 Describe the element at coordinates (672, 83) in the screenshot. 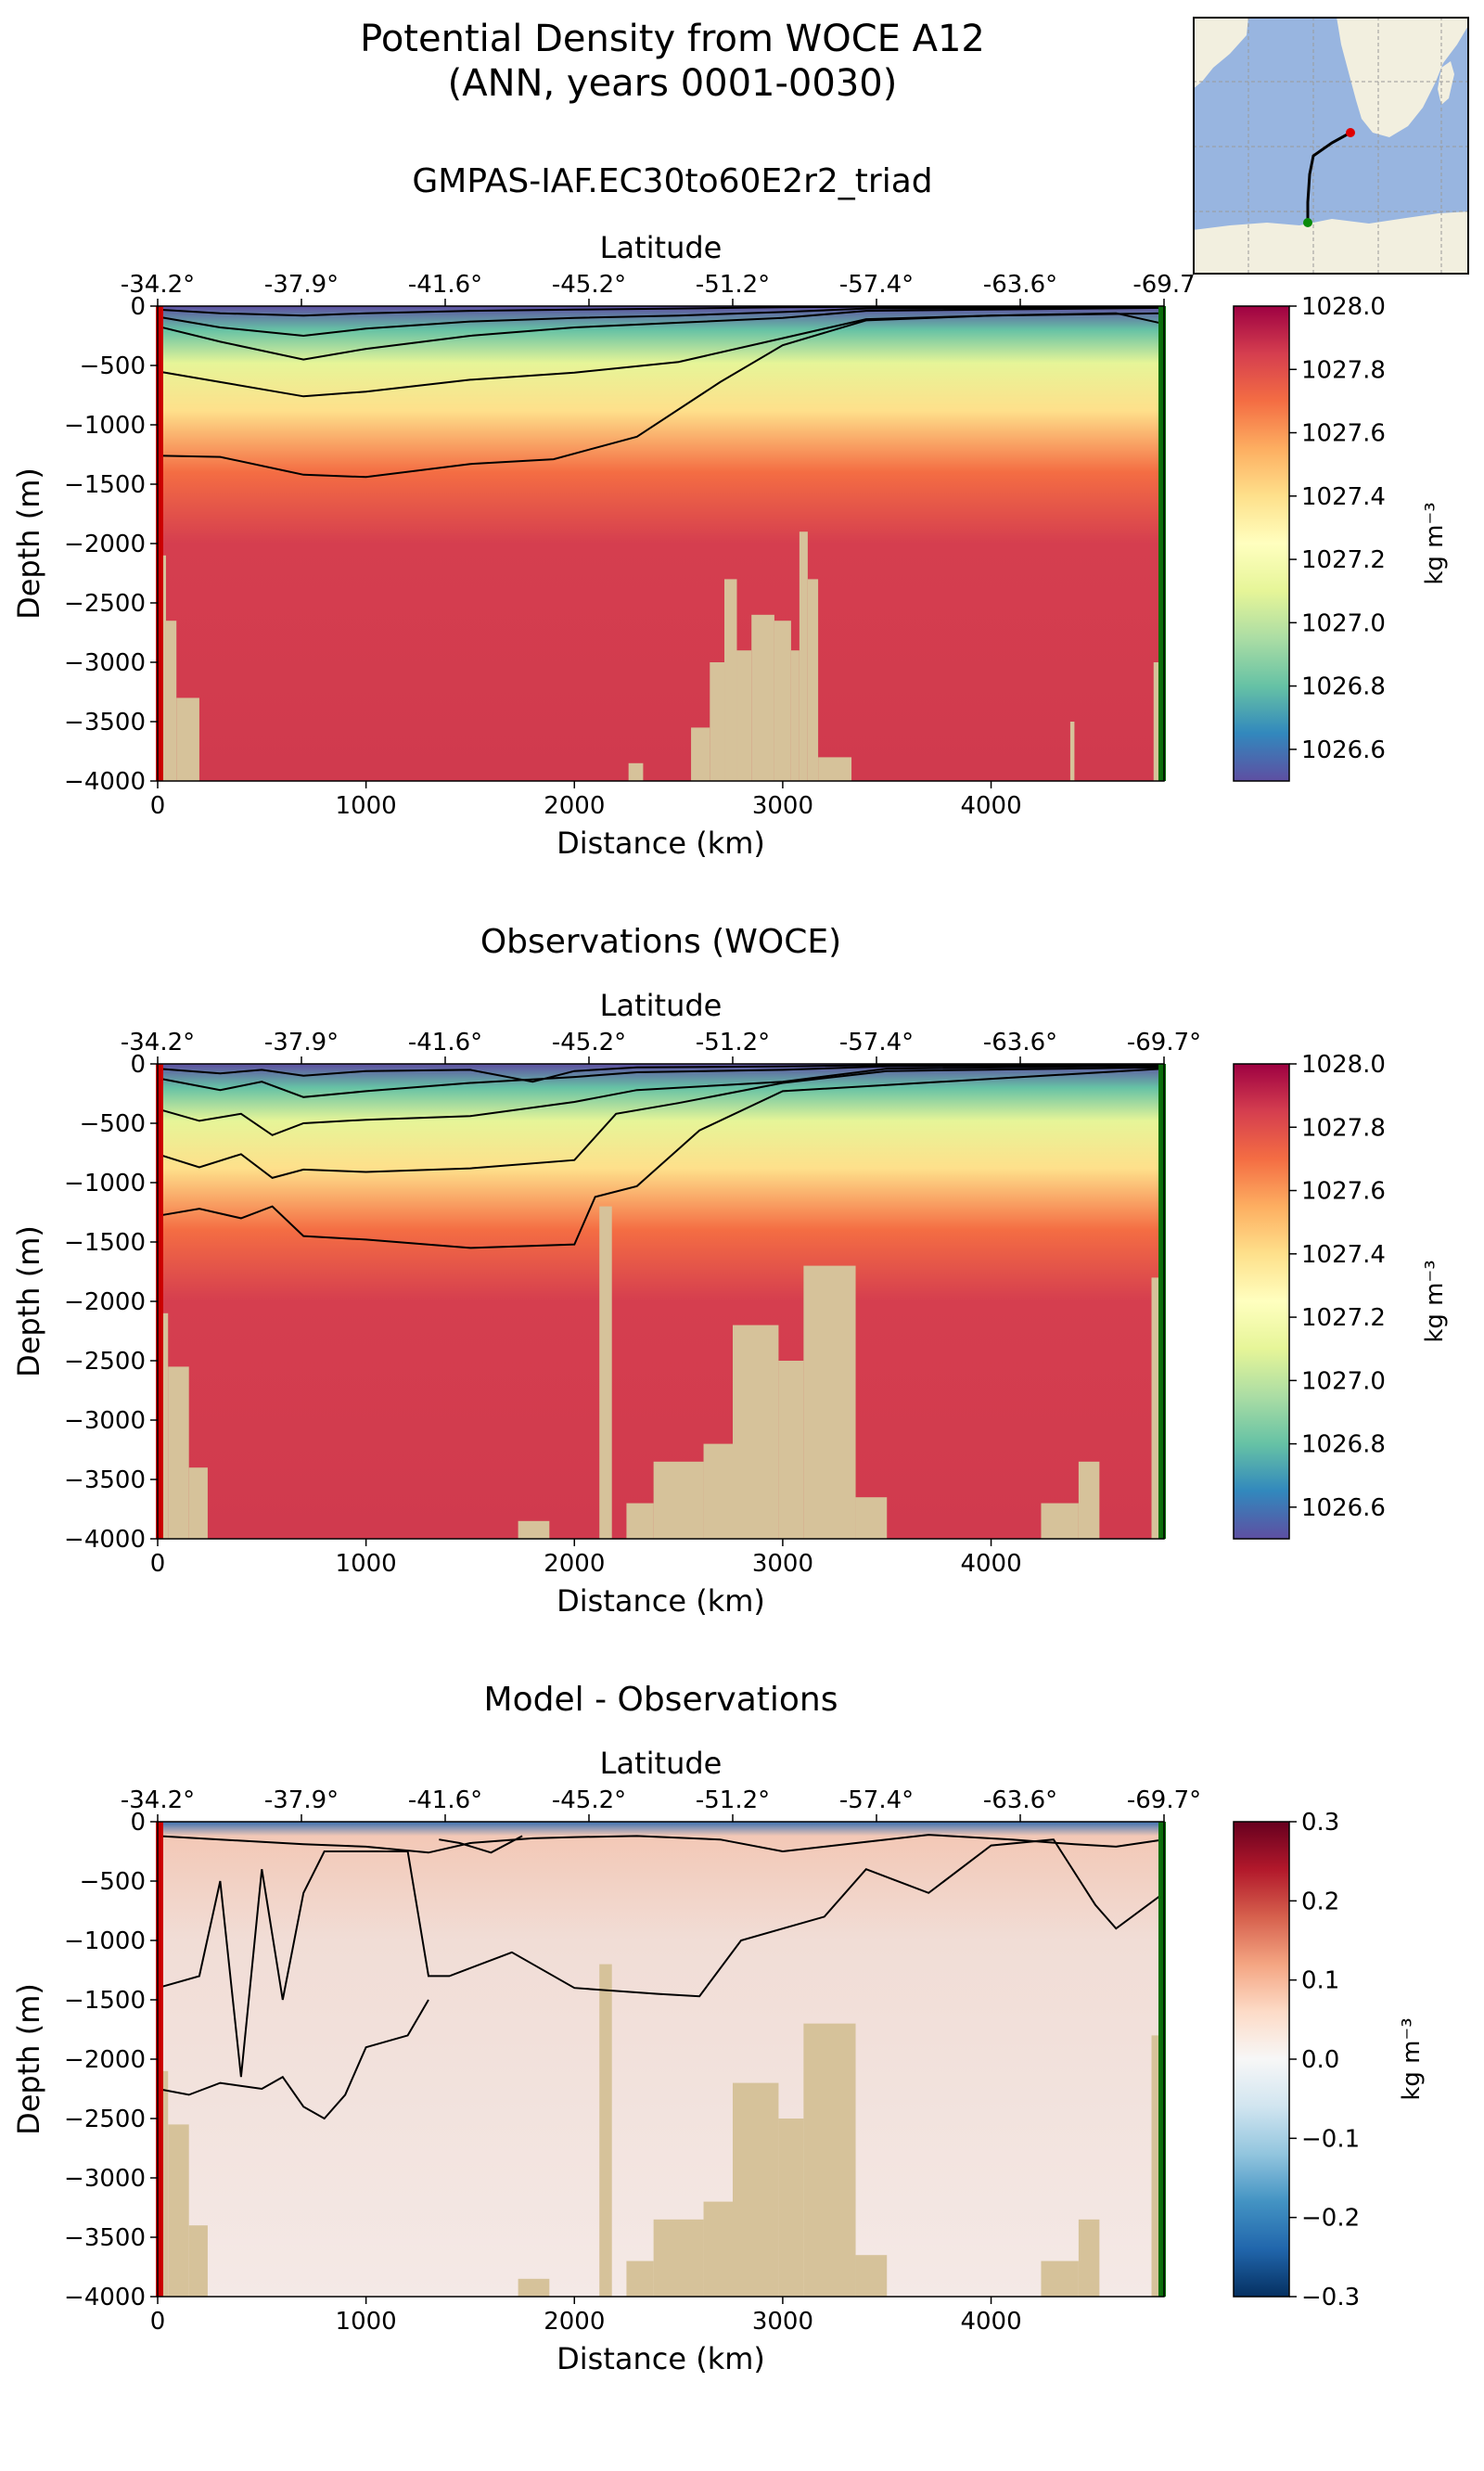

I see `figure-title-line2: (ANN, years 0001-0030)` at that location.